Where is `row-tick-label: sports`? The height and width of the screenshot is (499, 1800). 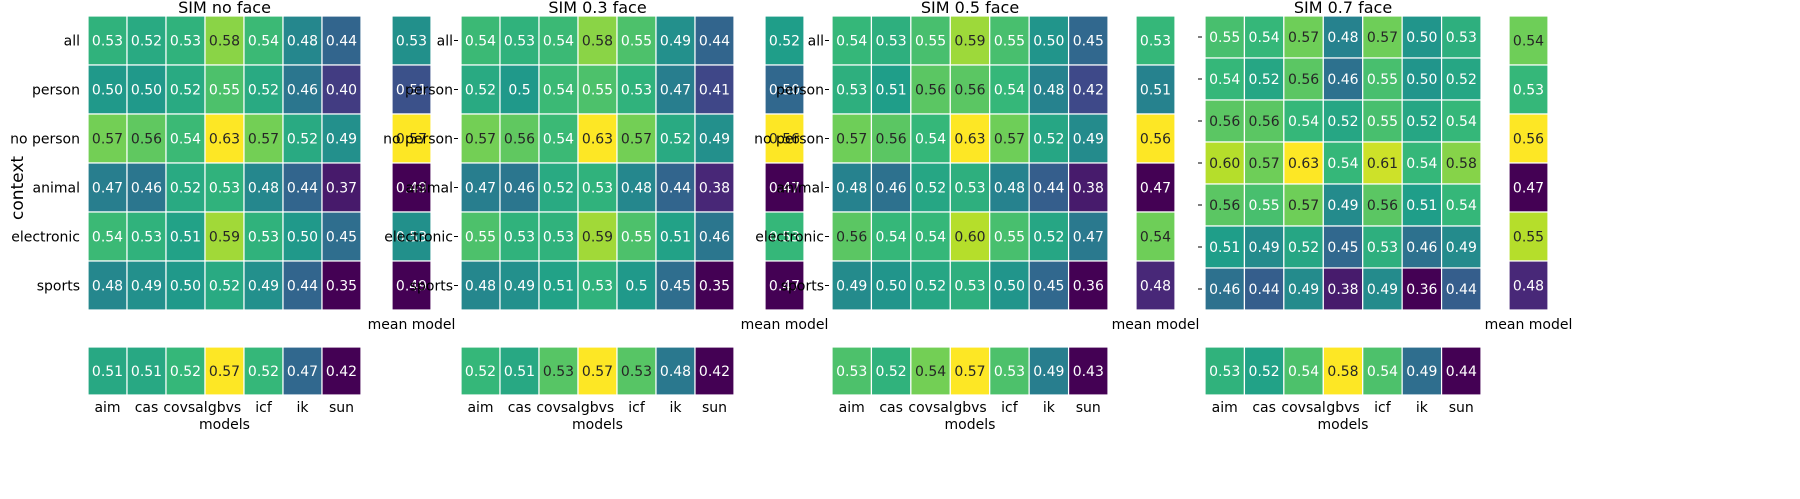
row-tick-label: sports is located at coordinates (58, 287).